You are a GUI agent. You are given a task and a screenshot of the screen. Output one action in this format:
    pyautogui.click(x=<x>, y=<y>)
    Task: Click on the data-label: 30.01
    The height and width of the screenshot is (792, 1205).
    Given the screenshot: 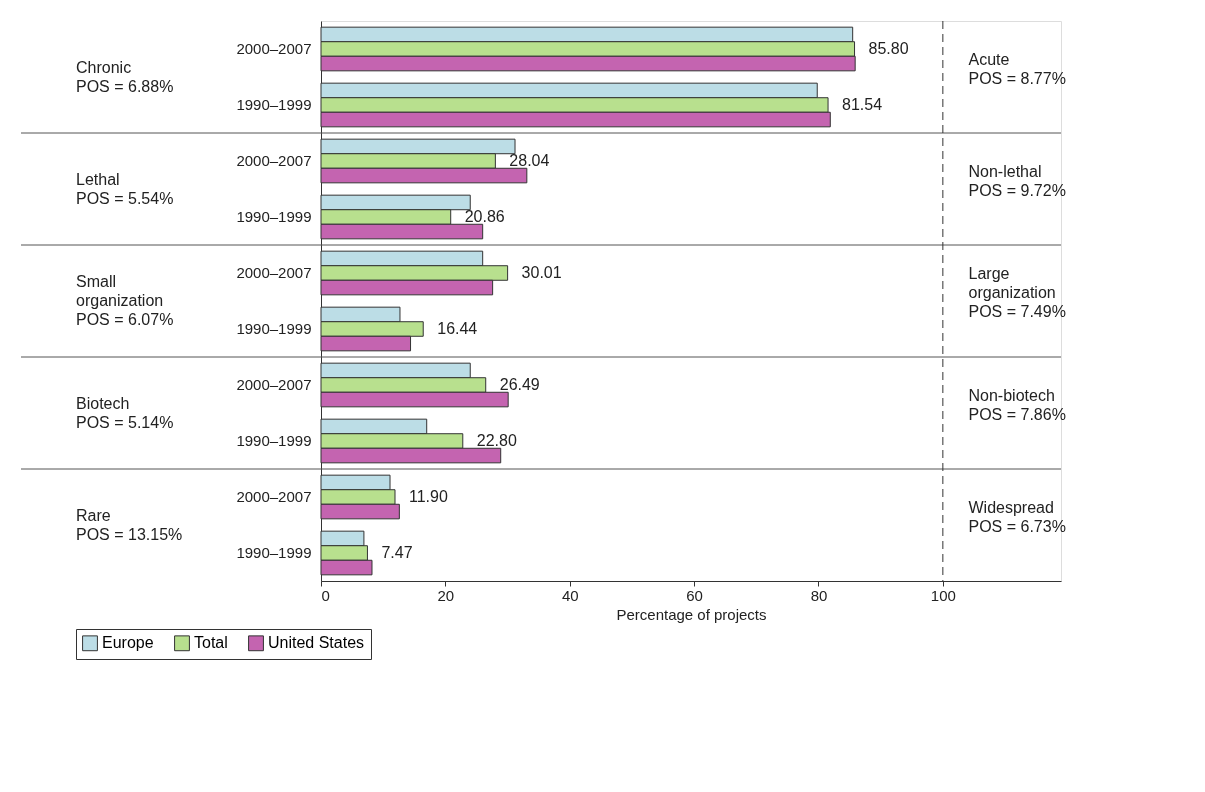 What is the action you would take?
    pyautogui.click(x=541, y=272)
    